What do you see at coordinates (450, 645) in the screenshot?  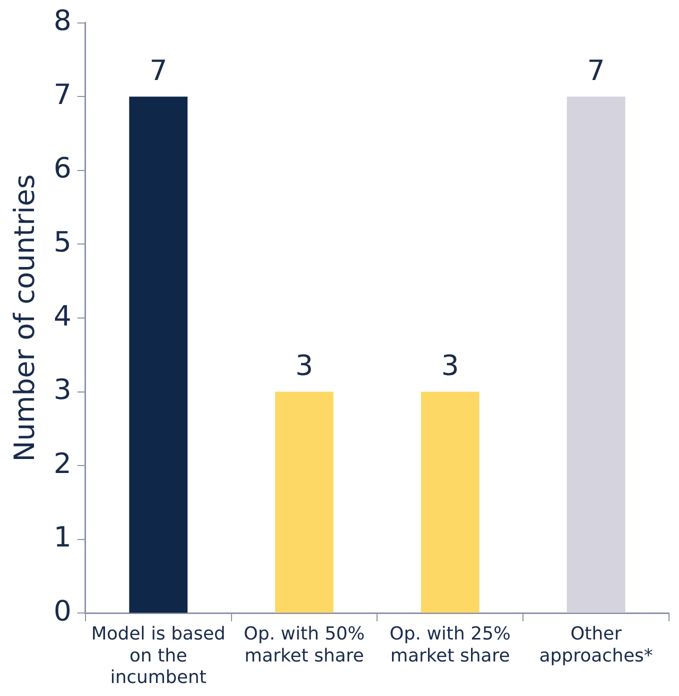 I see `x-tick-label: Op. with 25% market share` at bounding box center [450, 645].